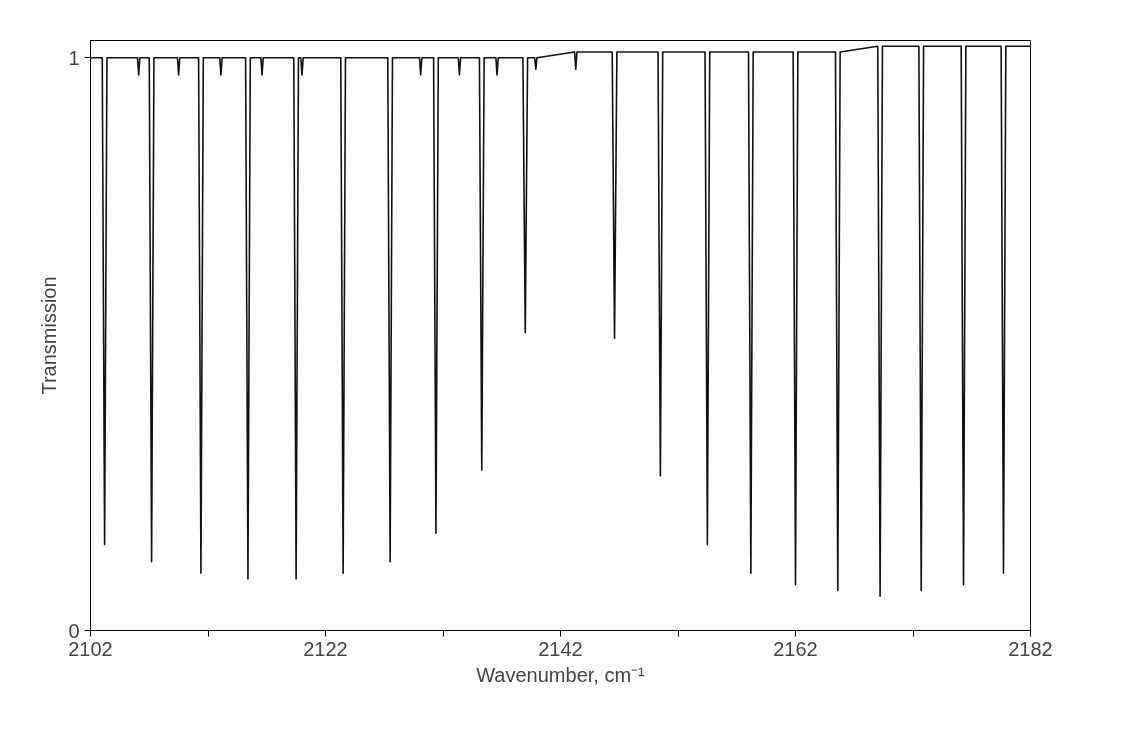  What do you see at coordinates (49, 335) in the screenshot?
I see `y-axis-title: Transmission` at bounding box center [49, 335].